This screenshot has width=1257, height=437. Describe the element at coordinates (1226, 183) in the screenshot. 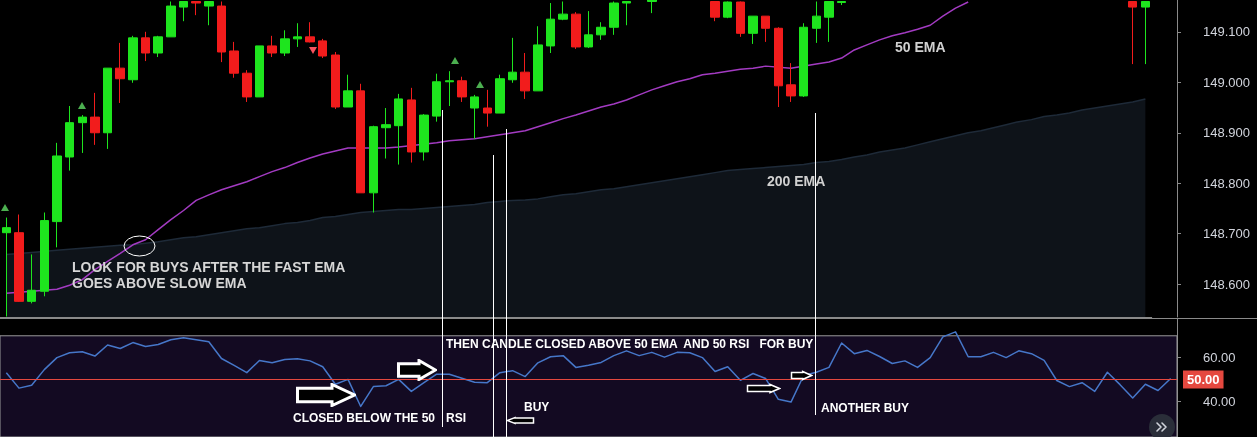

I see `y-tick-label: 148.800` at that location.